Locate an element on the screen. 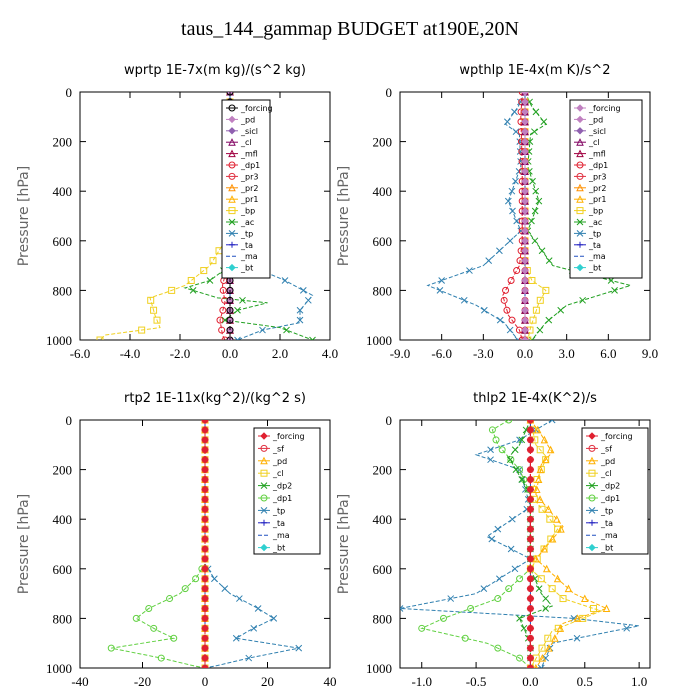 This screenshot has width=700, height=700. y-tick-label: 0 is located at coordinates (389, 92).